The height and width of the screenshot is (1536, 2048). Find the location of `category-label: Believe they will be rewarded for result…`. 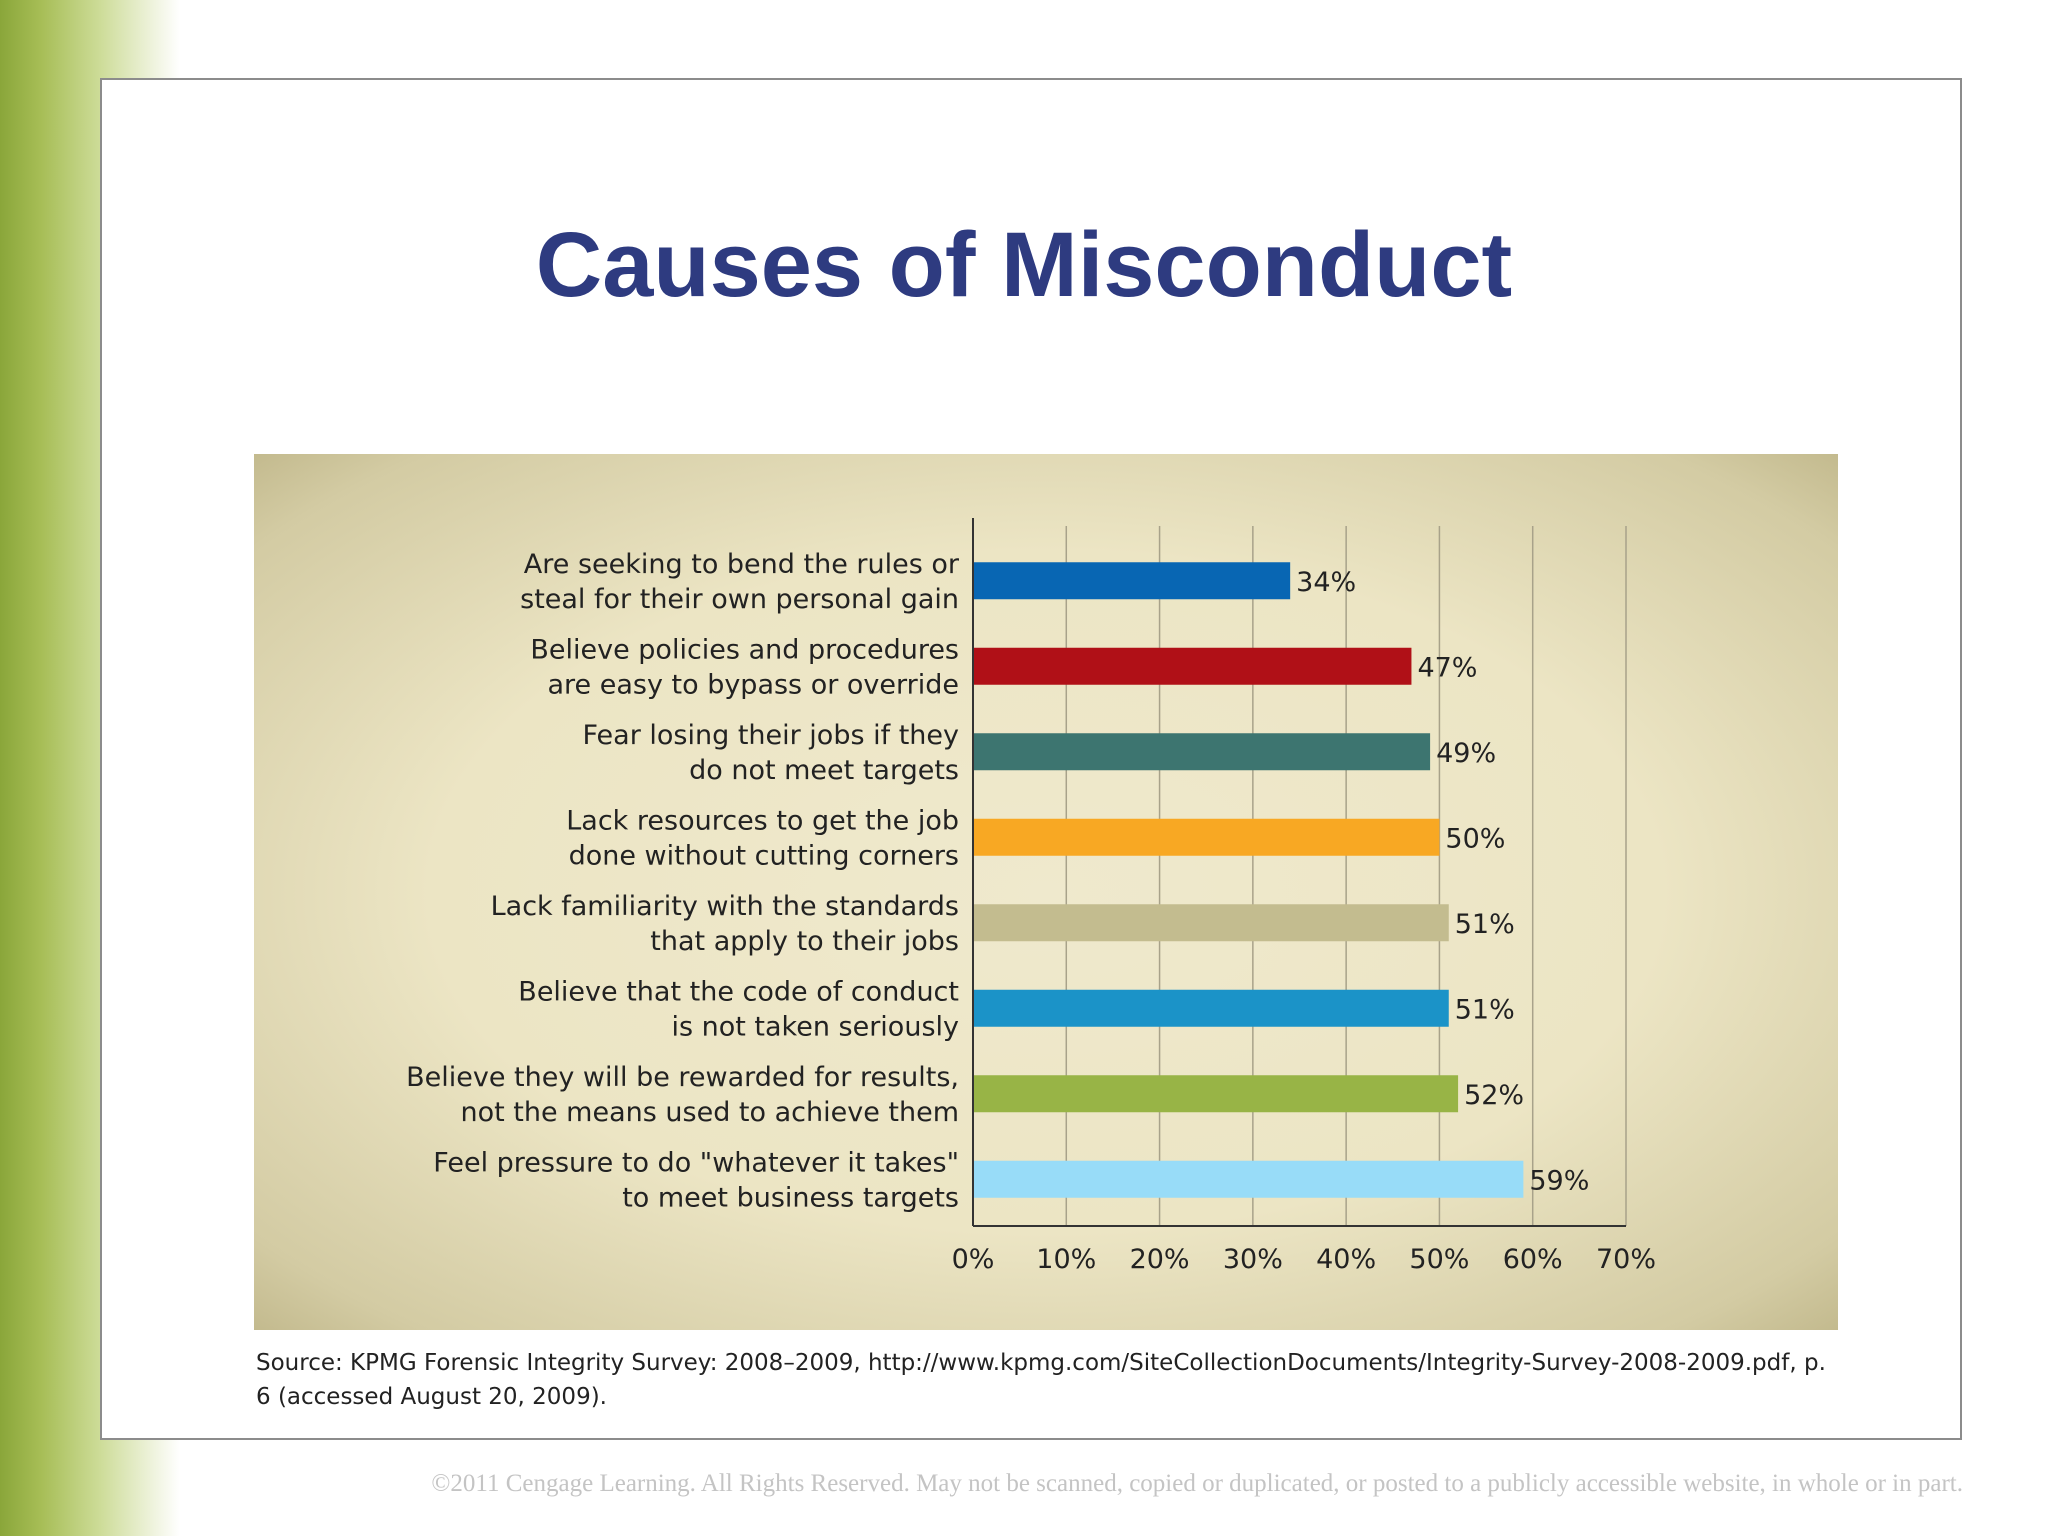

category-label: Believe they will be rewarded for result… is located at coordinates (682, 1077).